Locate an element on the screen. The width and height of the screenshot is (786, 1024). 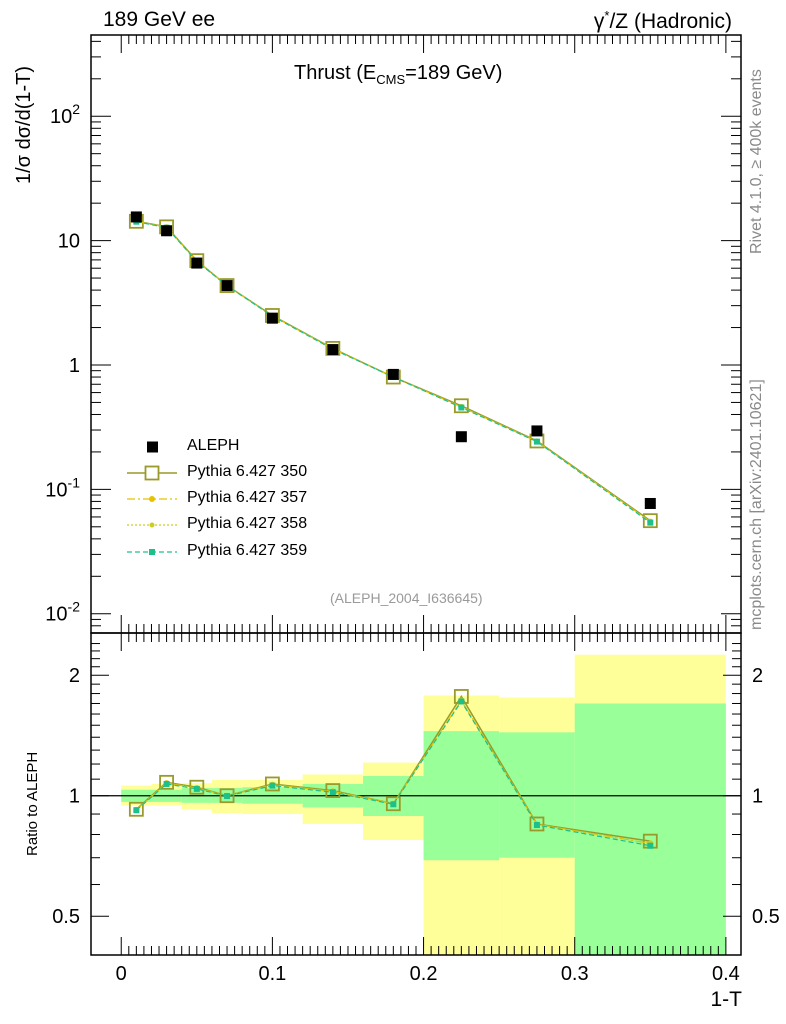
main-y-tick-label-4: 10² is located at coordinates (65, 114).